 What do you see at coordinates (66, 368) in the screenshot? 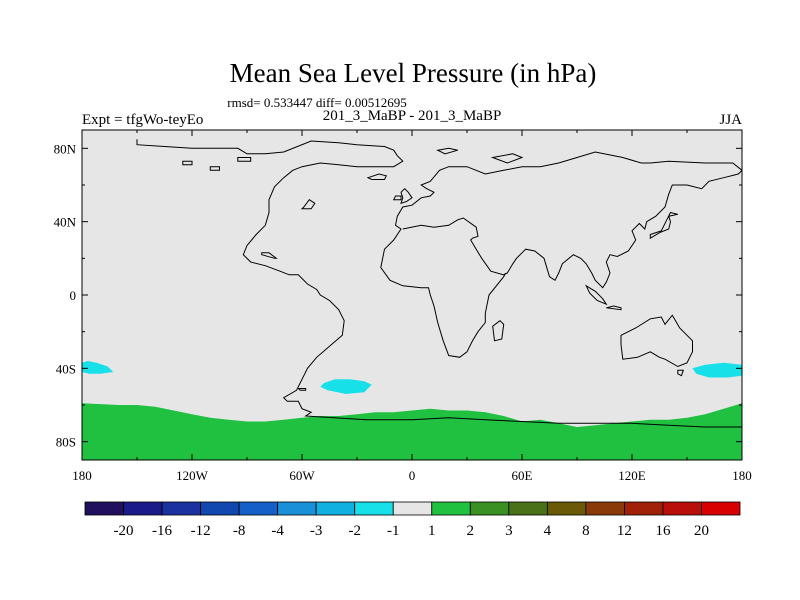
I see `y-tick-label: 40S` at bounding box center [66, 368].